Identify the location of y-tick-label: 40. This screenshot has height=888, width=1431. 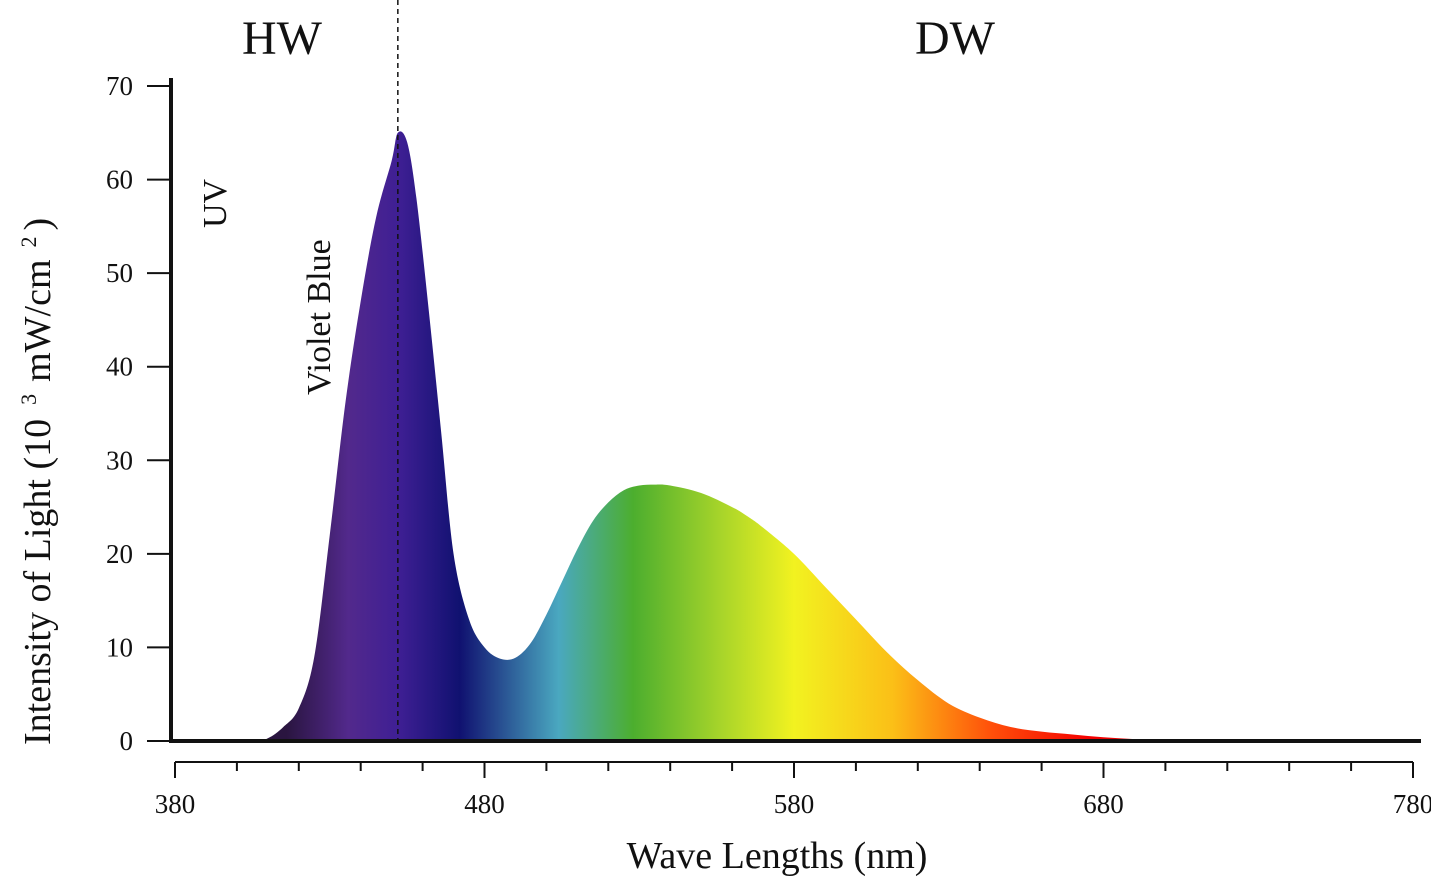
(119, 367).